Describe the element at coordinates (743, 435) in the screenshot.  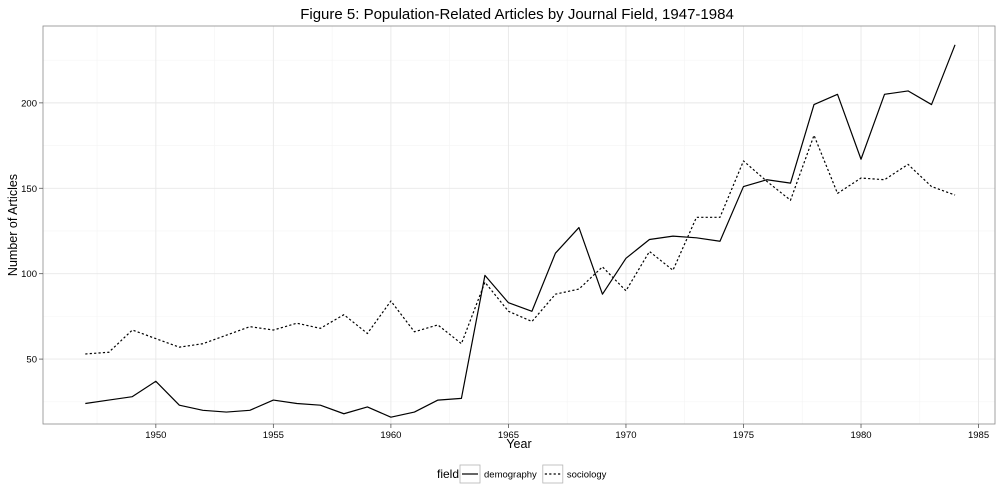
I see `x-tick-label: 1975` at that location.